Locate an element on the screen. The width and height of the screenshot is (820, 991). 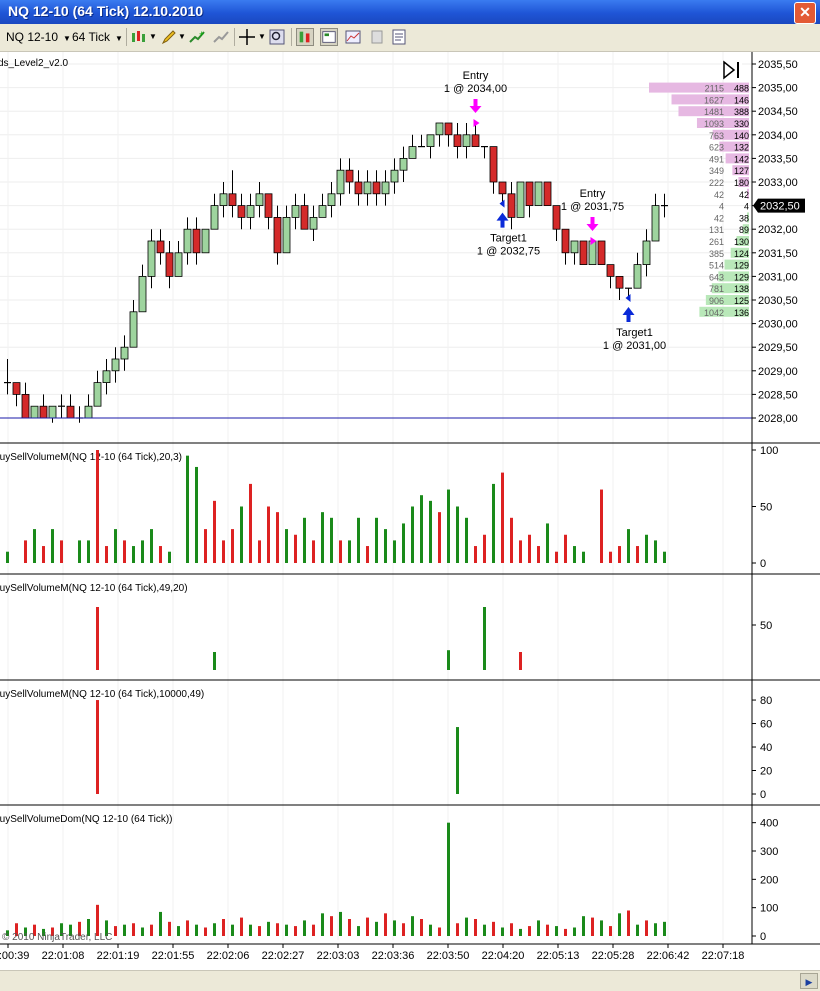
price-tick-label: 2034,00 is located at coordinates (778, 136).